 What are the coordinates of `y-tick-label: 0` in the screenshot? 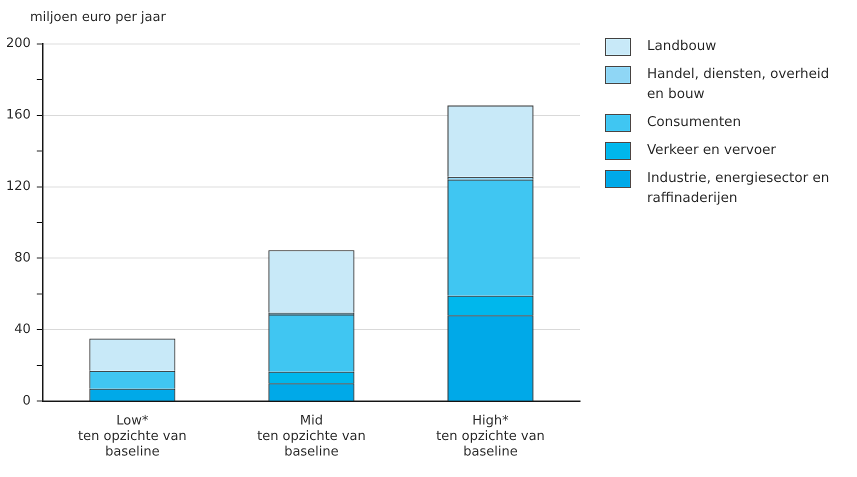 It's located at (26, 401).